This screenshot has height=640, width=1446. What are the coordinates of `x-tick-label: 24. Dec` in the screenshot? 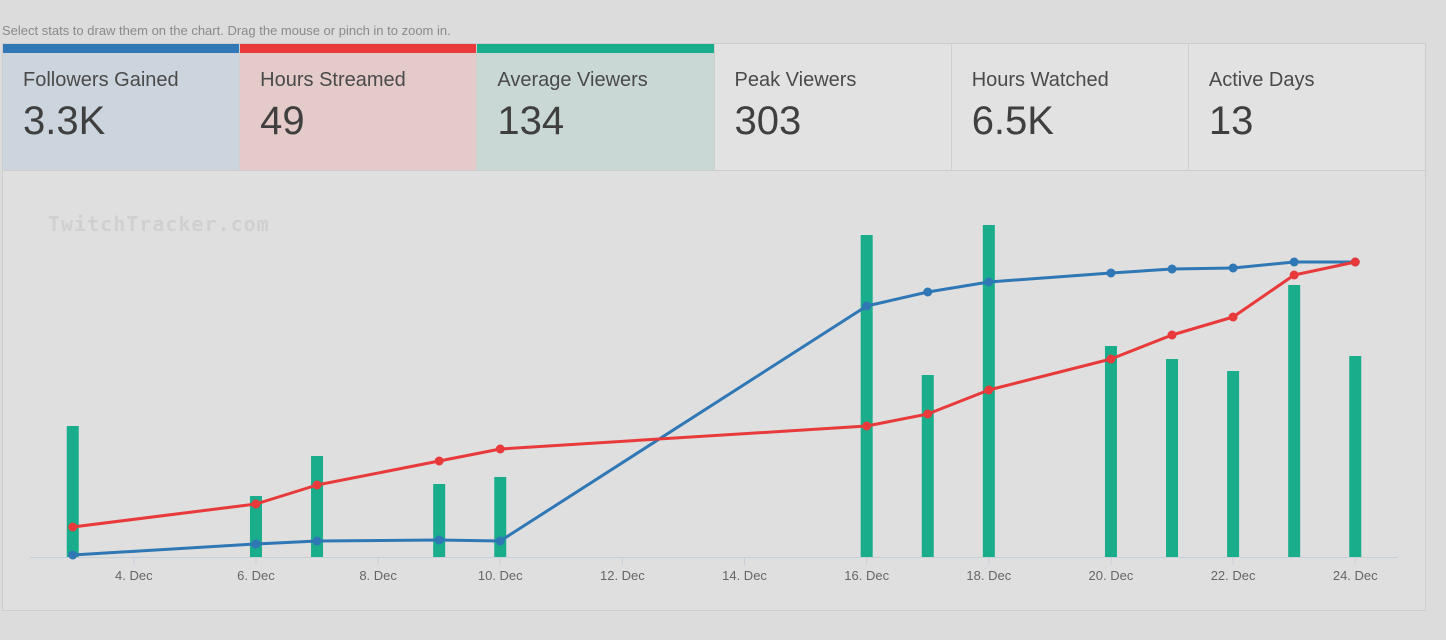 It's located at (1355, 575).